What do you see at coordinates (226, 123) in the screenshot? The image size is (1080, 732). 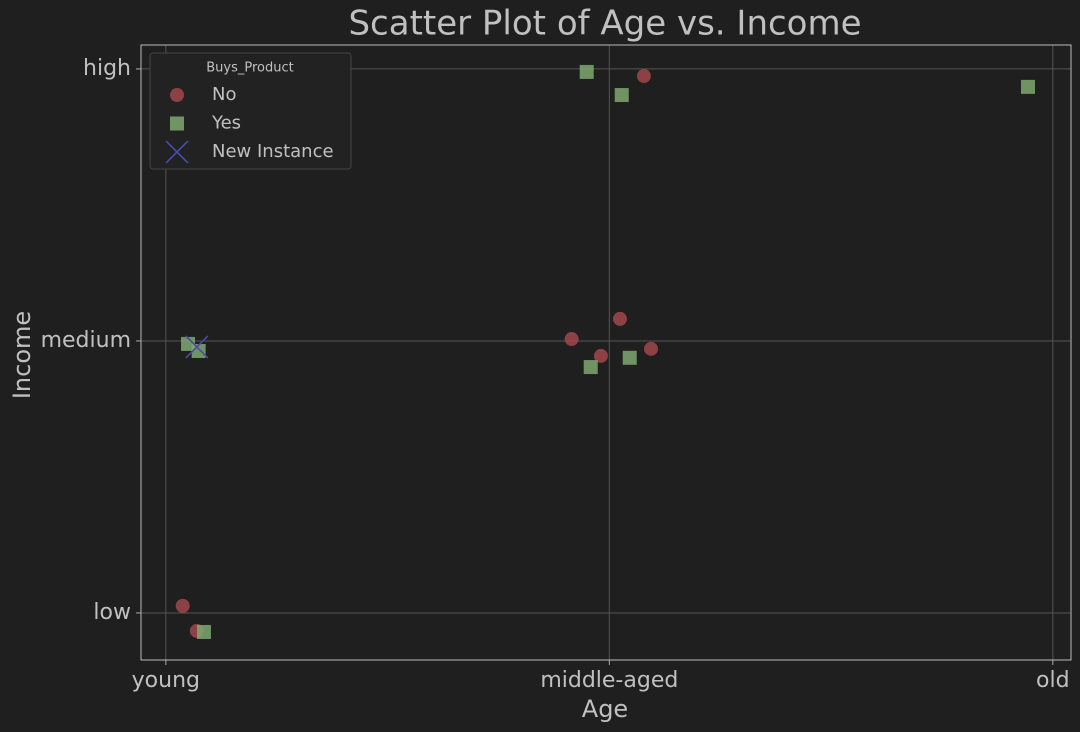 I see `legend-label: Yes` at bounding box center [226, 123].